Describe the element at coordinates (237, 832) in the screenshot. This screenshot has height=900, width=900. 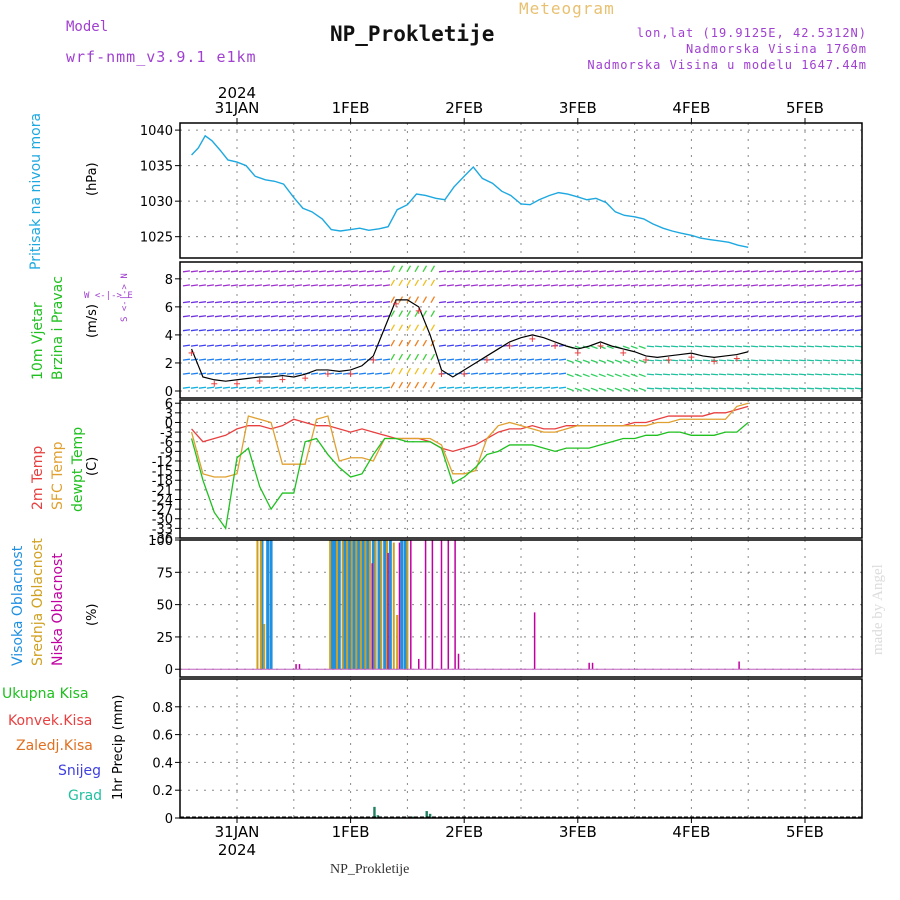
I see `x-label-bottom: 31JAN` at that location.